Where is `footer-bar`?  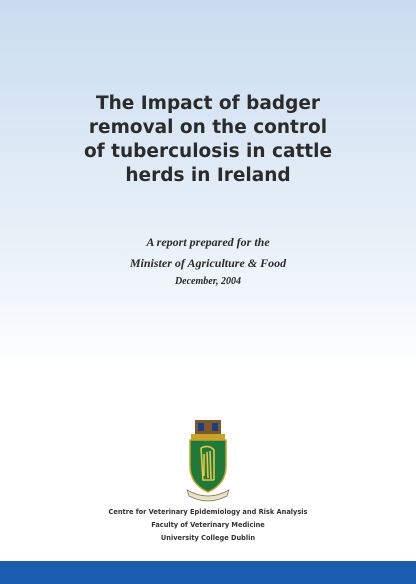
footer-bar is located at coordinates (208, 572).